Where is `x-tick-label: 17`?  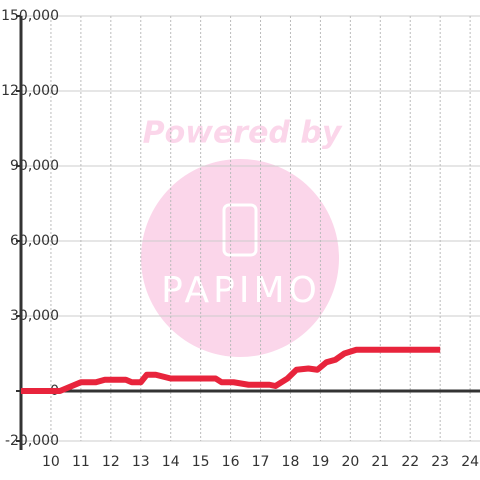
x-tick-label: 17 is located at coordinates (261, 462).